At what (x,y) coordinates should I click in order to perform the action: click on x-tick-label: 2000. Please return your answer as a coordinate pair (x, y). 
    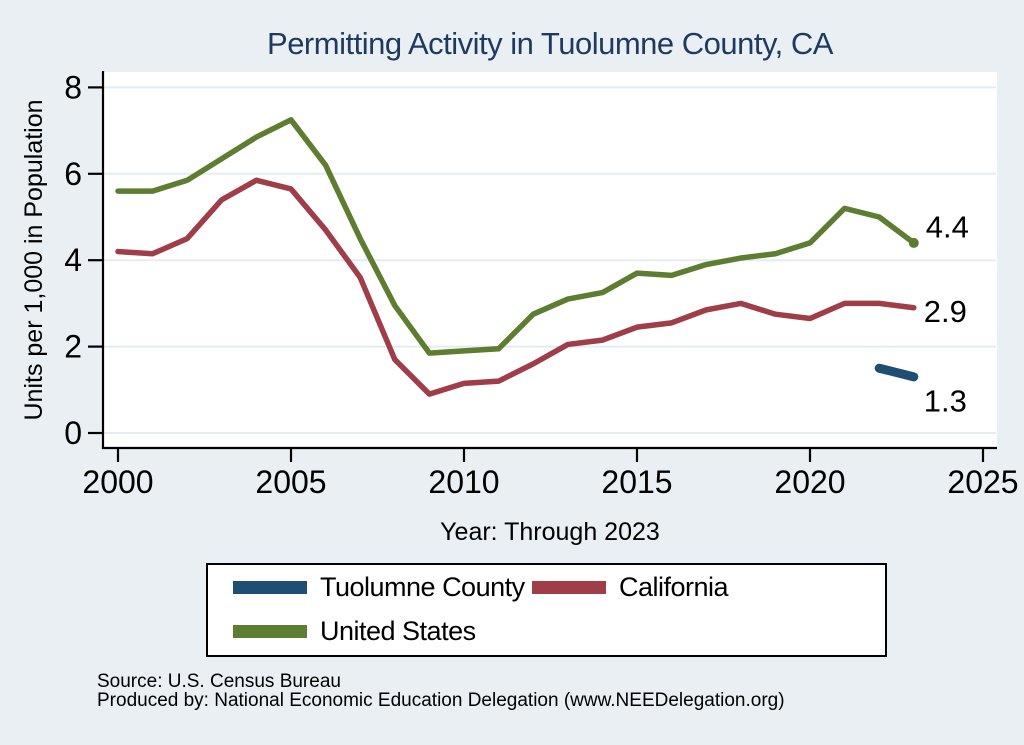
    Looking at the image, I should click on (117, 482).